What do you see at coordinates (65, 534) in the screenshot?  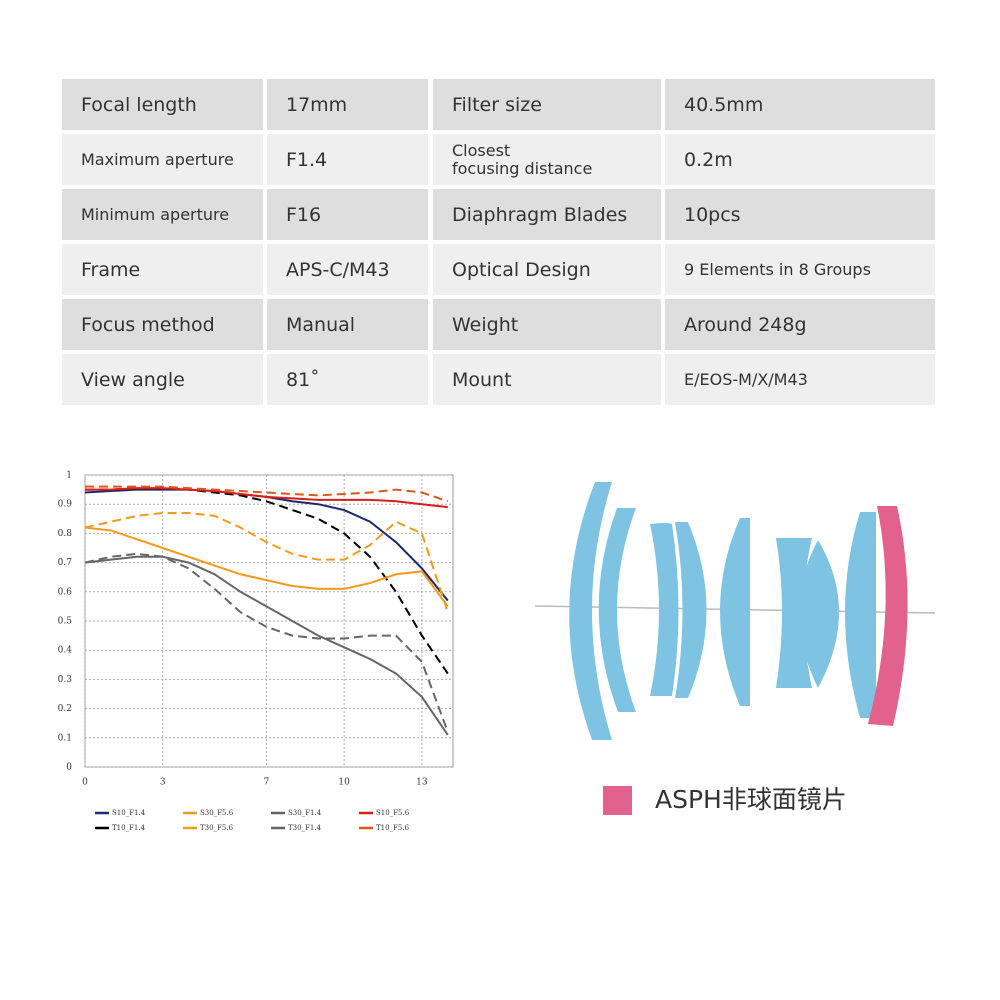 I see `y-tick-label: 0.8` at bounding box center [65, 534].